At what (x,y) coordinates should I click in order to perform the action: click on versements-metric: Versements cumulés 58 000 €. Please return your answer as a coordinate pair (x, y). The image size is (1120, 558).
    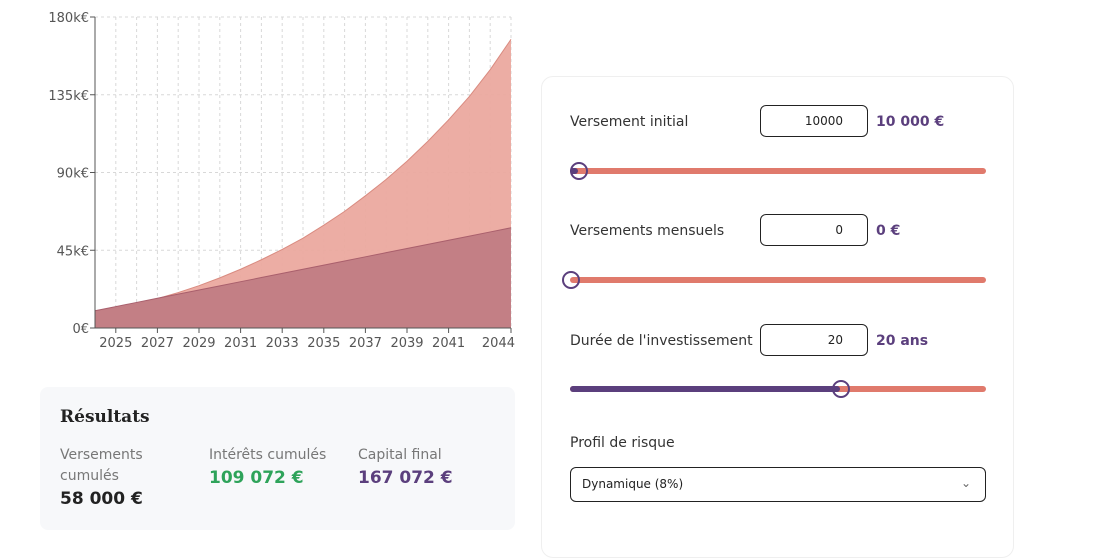
    Looking at the image, I should click on (120, 478).